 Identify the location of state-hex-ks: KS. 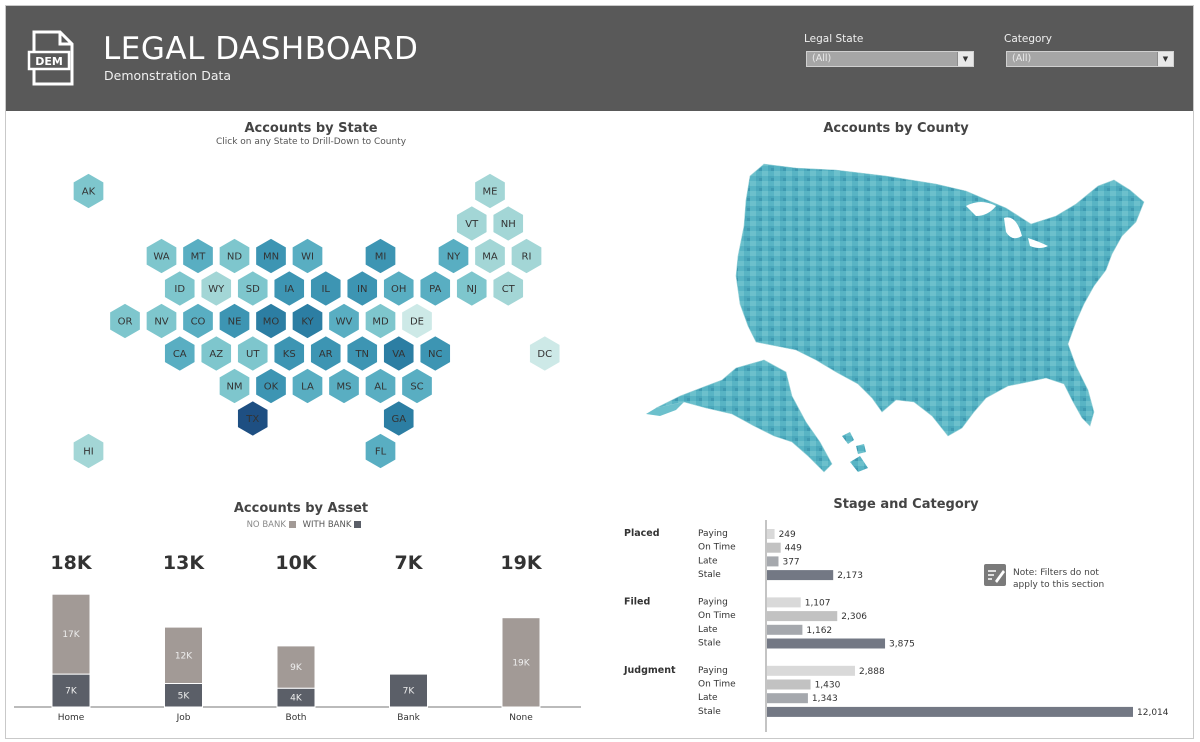
(289, 353).